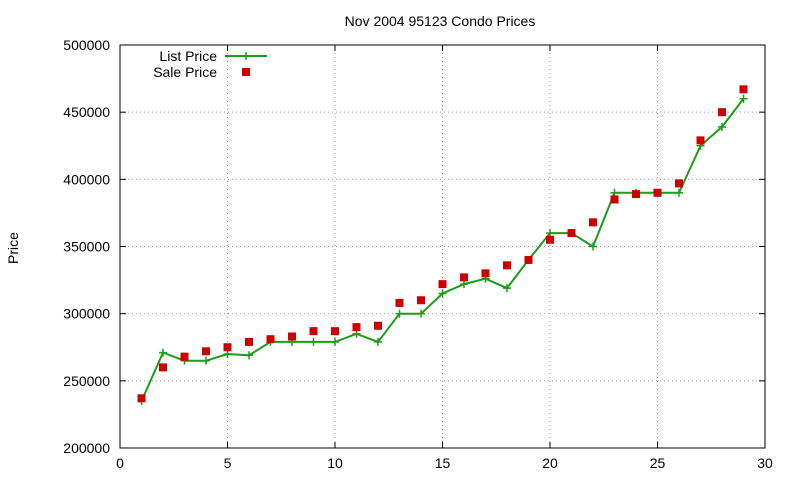 Image resolution: width=800 pixels, height=480 pixels. What do you see at coordinates (86, 45) in the screenshot?
I see `y-tick-label: 500000` at bounding box center [86, 45].